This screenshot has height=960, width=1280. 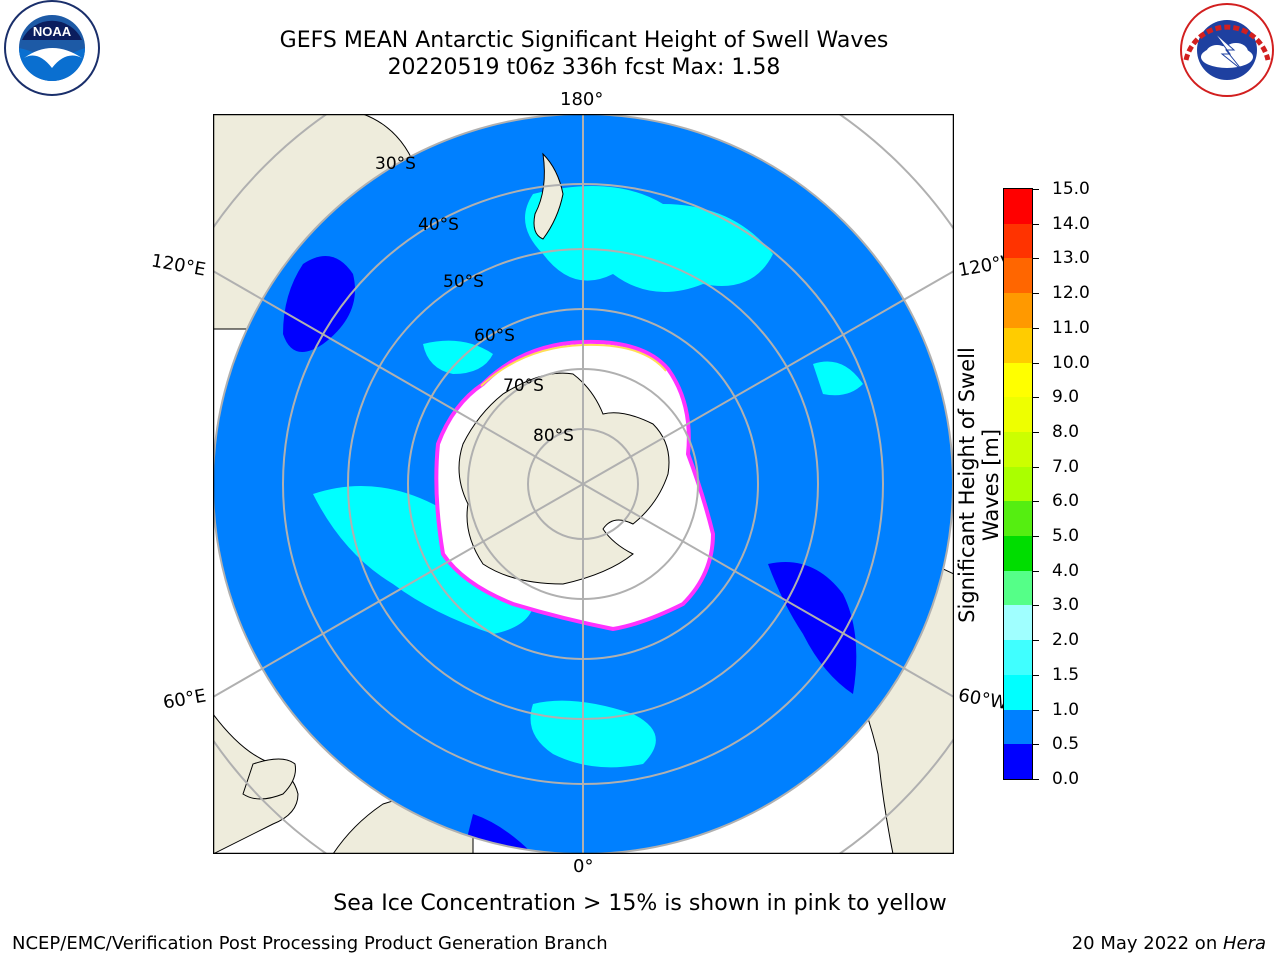 I want to click on lon-label-0: 0°, so click(x=583, y=866).